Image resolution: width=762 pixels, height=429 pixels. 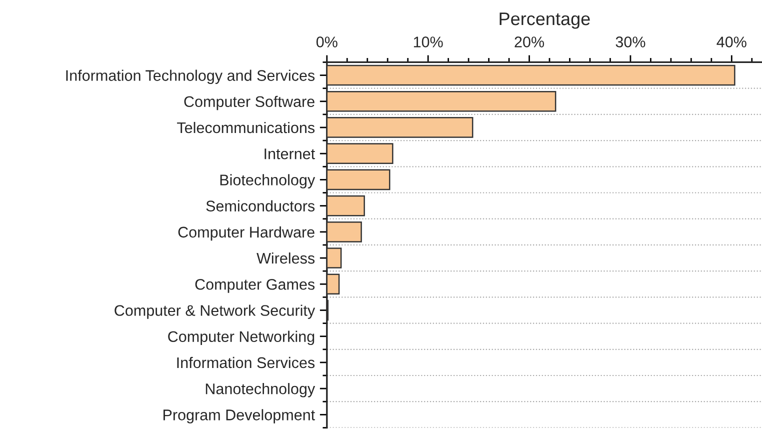 What do you see at coordinates (529, 42) in the screenshot?
I see `x-tick-label: 20%` at bounding box center [529, 42].